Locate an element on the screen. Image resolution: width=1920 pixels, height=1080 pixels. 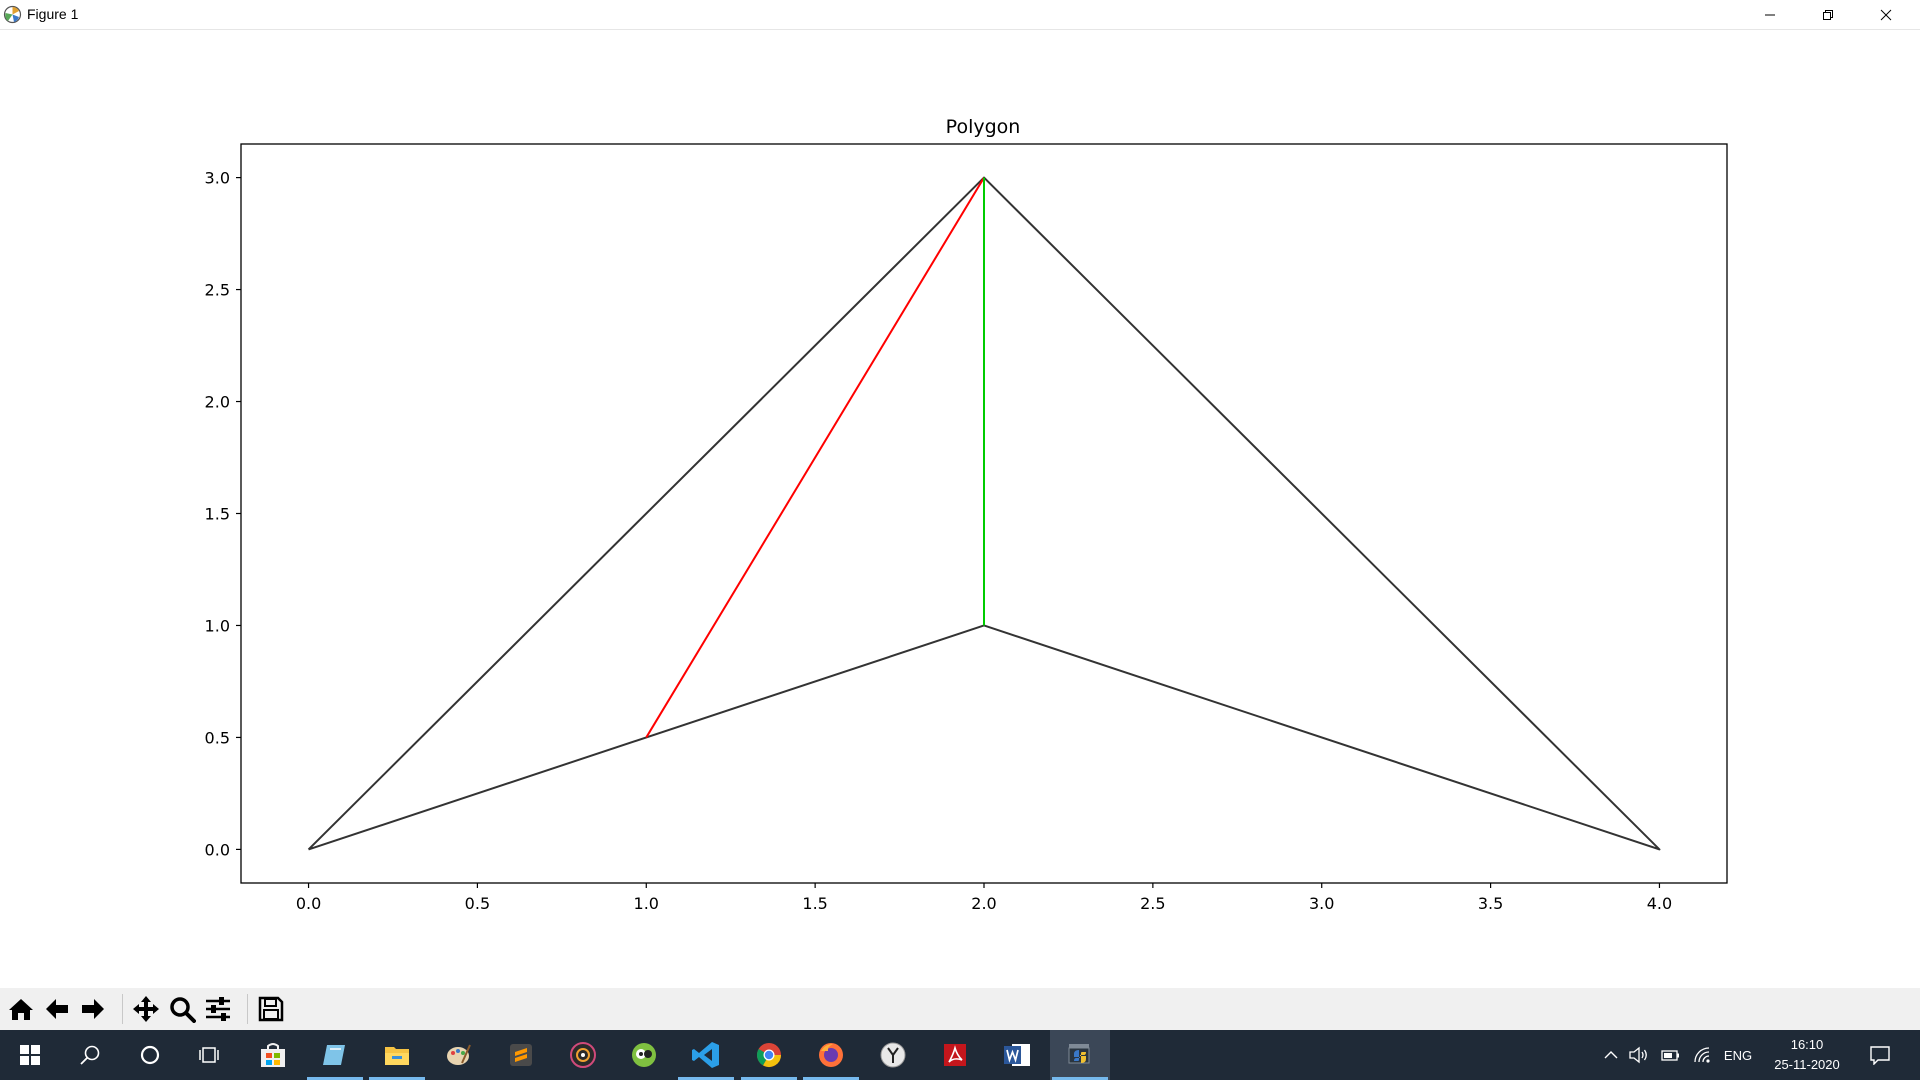
task-view-button is located at coordinates (210, 1055).